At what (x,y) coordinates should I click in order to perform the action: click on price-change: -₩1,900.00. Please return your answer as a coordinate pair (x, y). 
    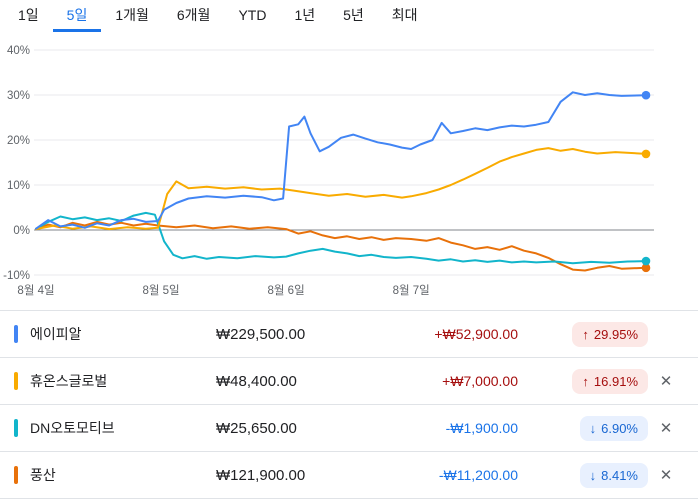
    Looking at the image, I should click on (481, 428).